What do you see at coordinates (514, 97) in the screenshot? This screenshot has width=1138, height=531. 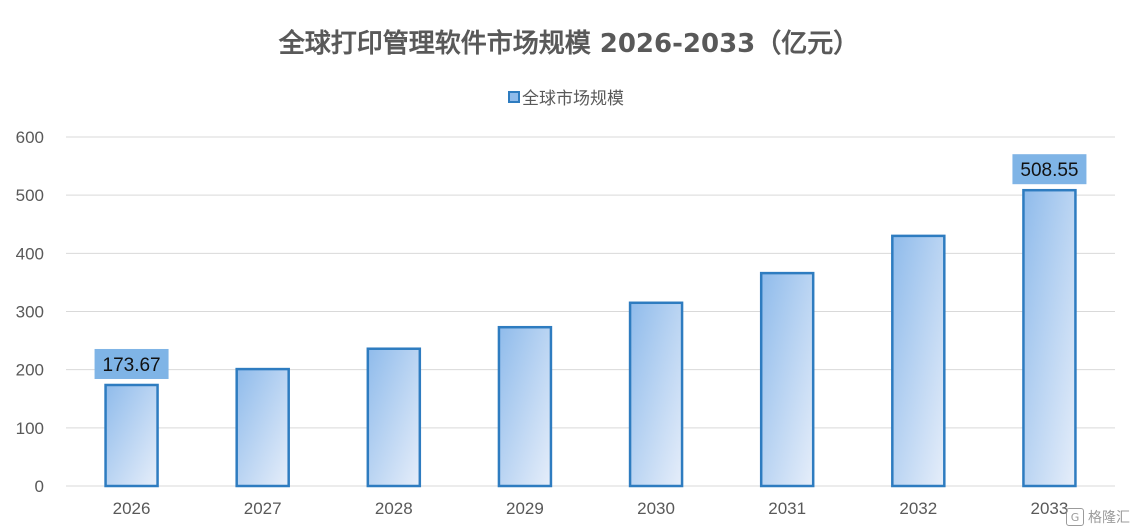 I see `legend-swatch` at bounding box center [514, 97].